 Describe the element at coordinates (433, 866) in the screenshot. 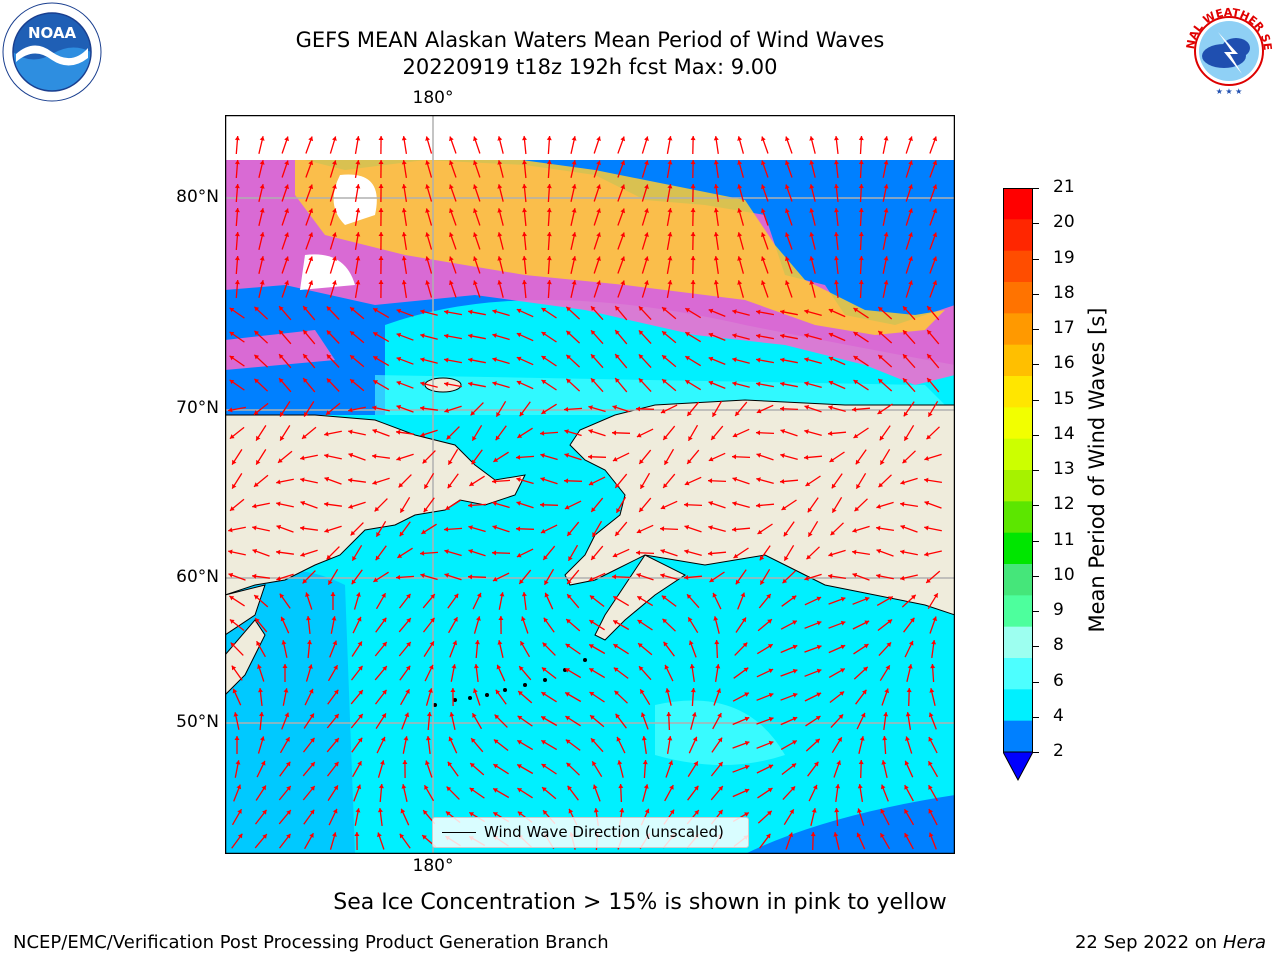

I see `lon-label-bottom: 180°` at that location.